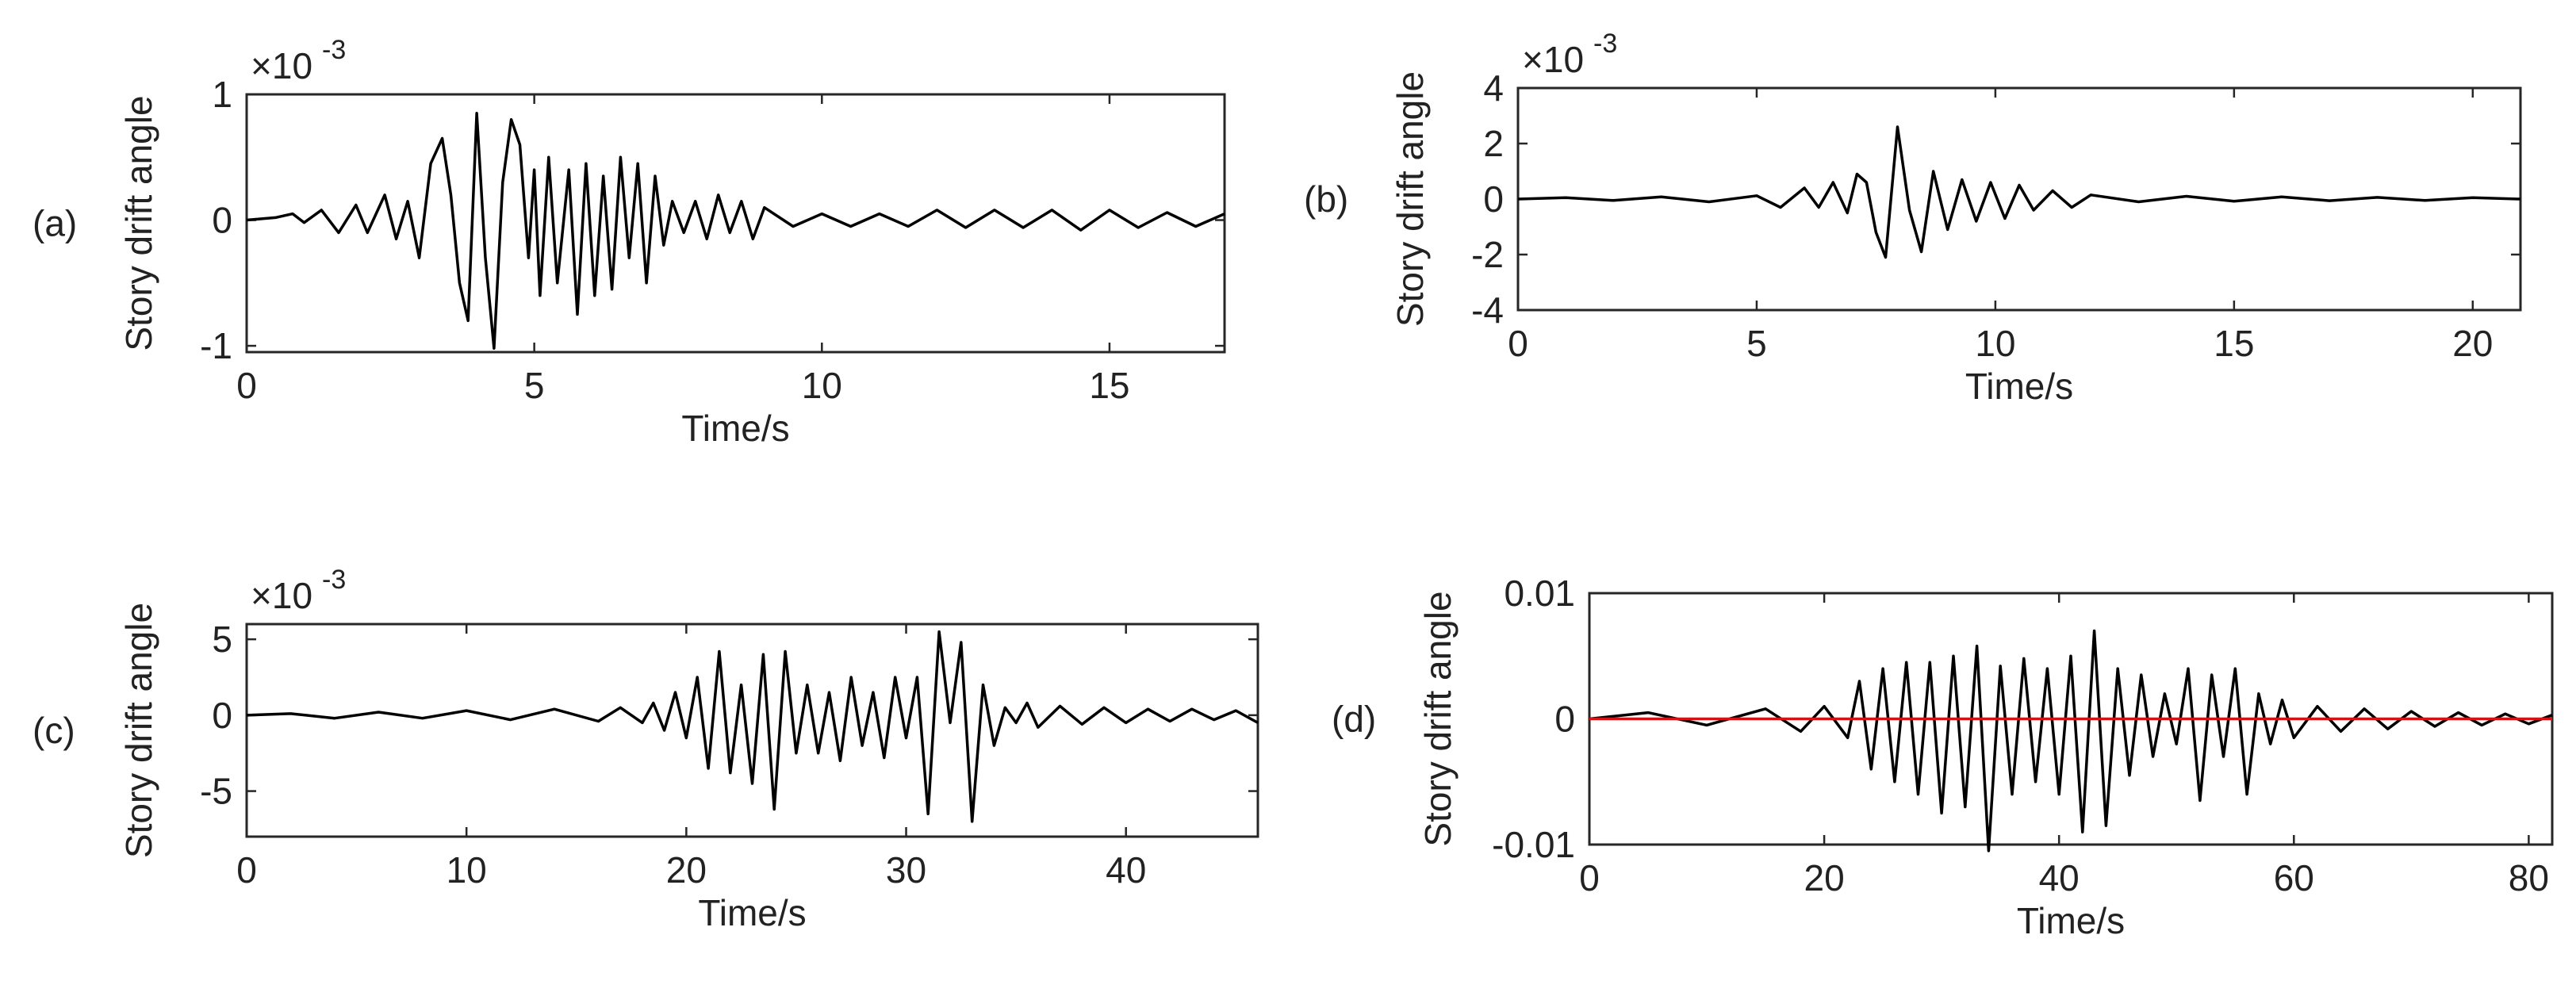  What do you see at coordinates (906, 870) in the screenshot?
I see `x-tick-label: 30` at bounding box center [906, 870].